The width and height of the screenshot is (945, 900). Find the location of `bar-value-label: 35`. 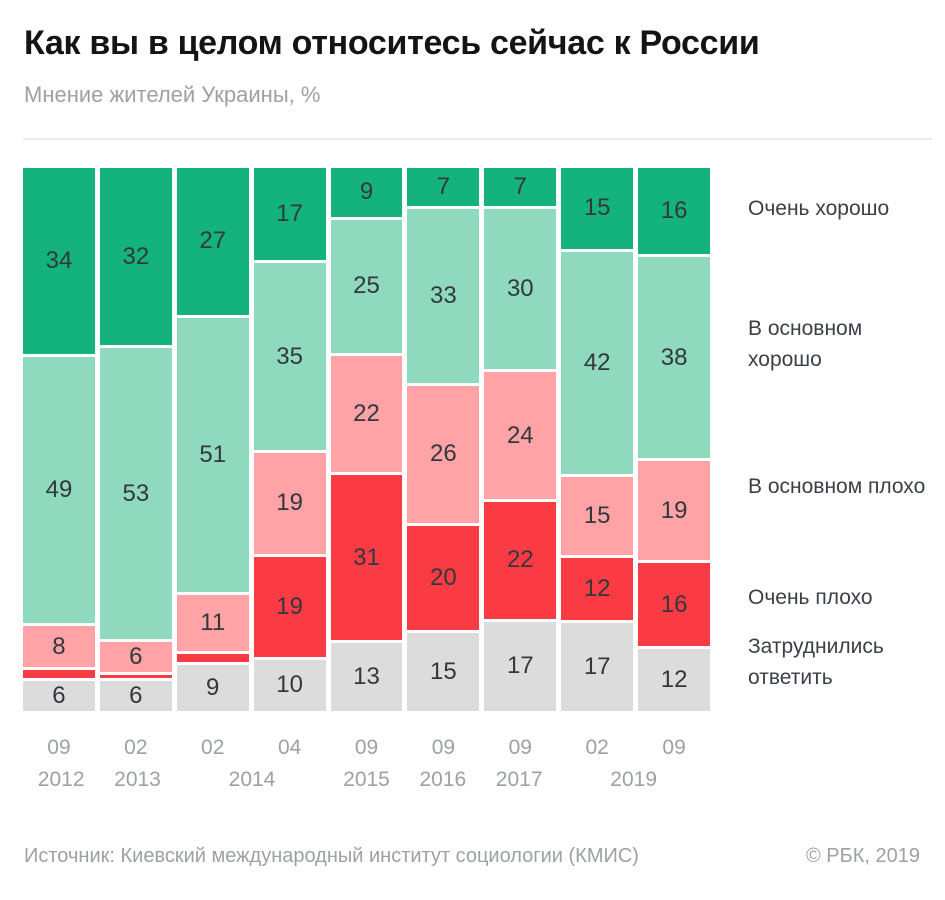

bar-value-label: 35 is located at coordinates (289, 356).